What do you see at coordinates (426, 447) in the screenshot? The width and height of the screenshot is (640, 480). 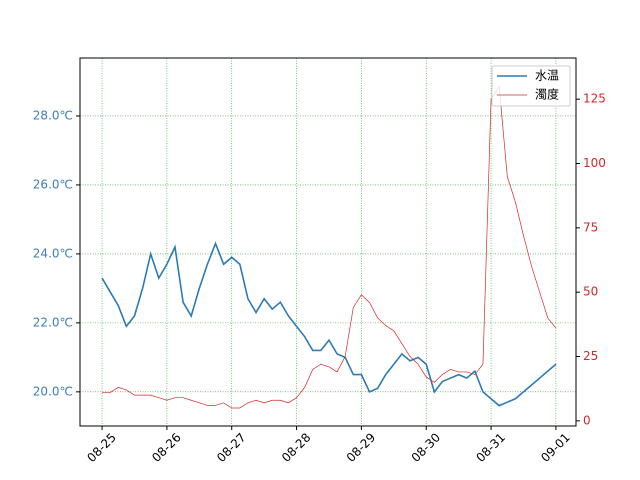 I see `x-tick-label: 08-30` at bounding box center [426, 447].